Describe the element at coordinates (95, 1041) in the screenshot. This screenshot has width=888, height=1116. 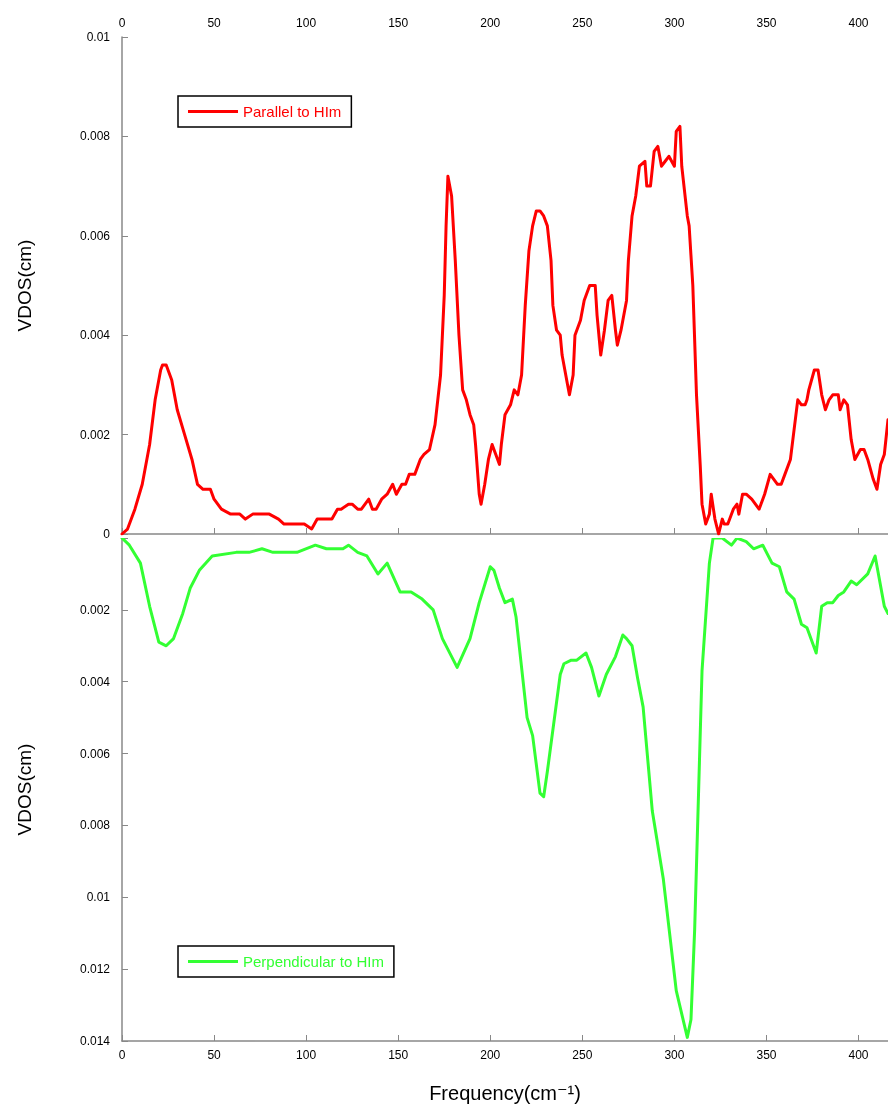
I see `y-tick-label: 0.014` at that location.